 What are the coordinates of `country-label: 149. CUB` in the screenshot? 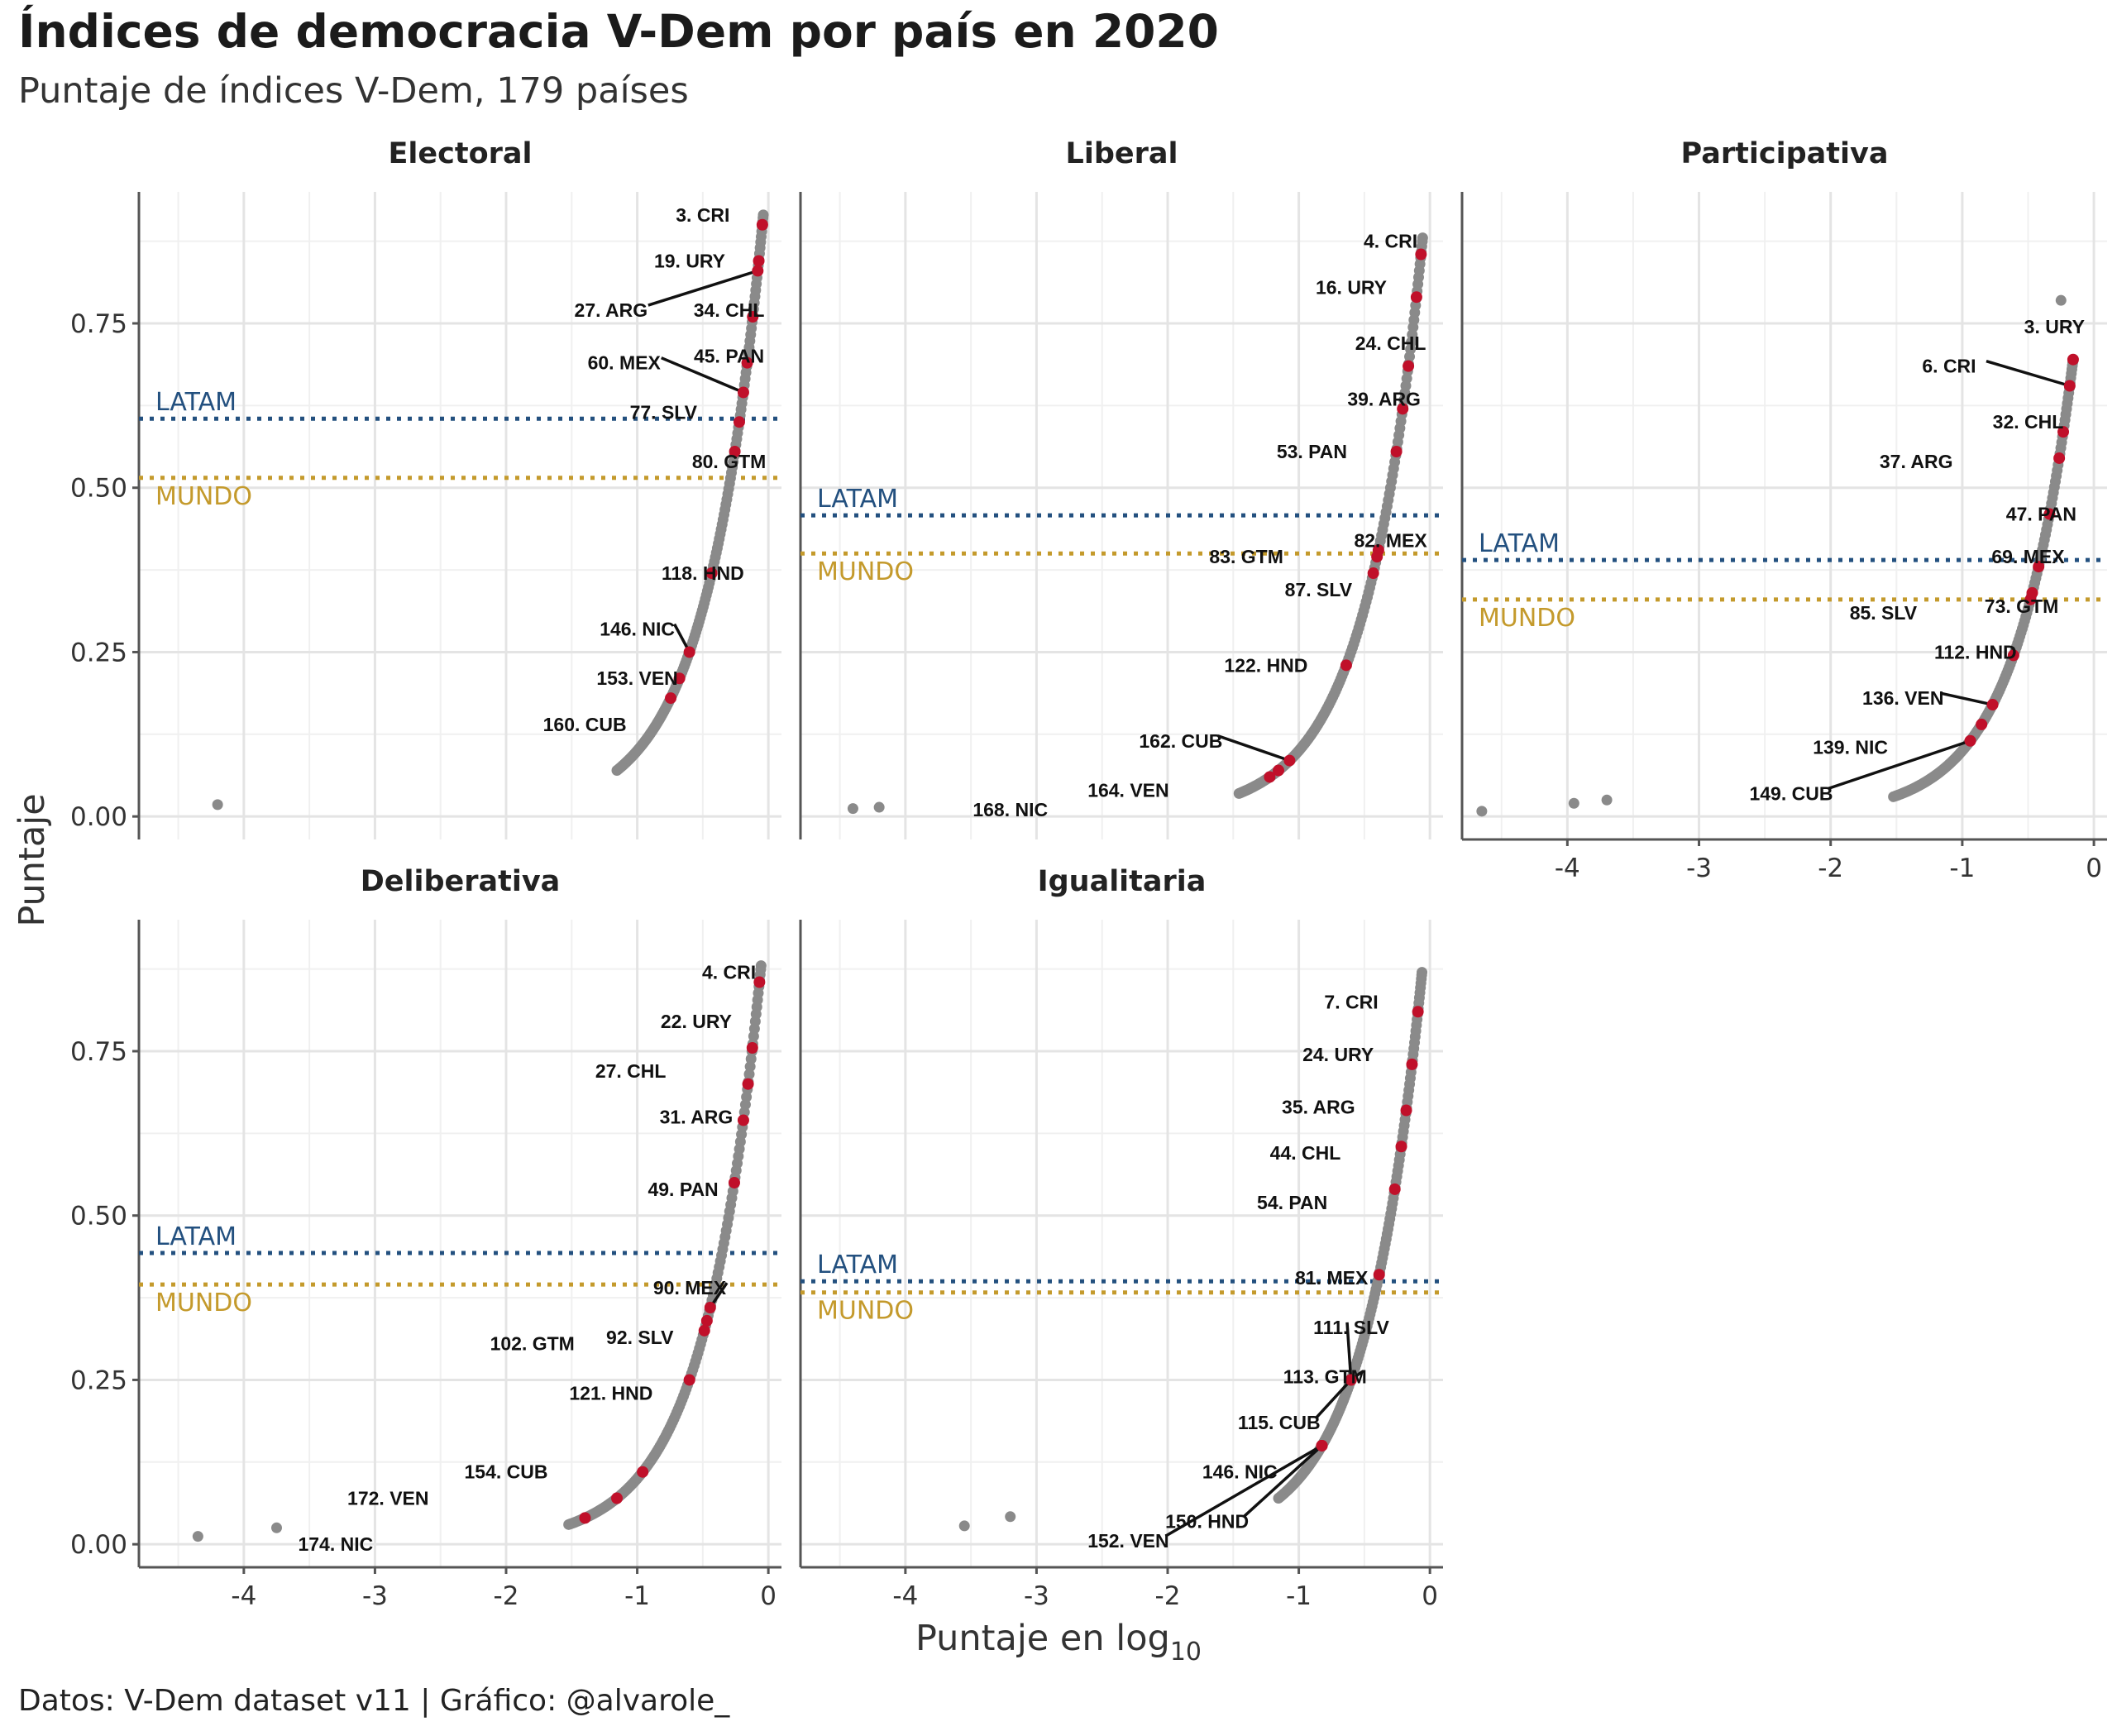 It's located at (1791, 793).